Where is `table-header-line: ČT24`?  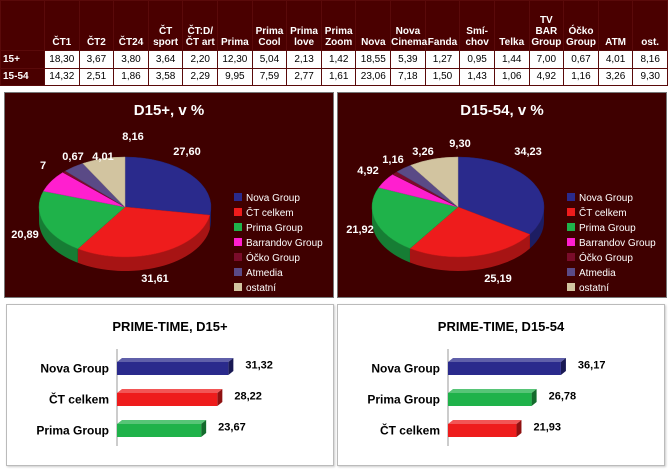 table-header-line: ČT24 is located at coordinates (131, 42).